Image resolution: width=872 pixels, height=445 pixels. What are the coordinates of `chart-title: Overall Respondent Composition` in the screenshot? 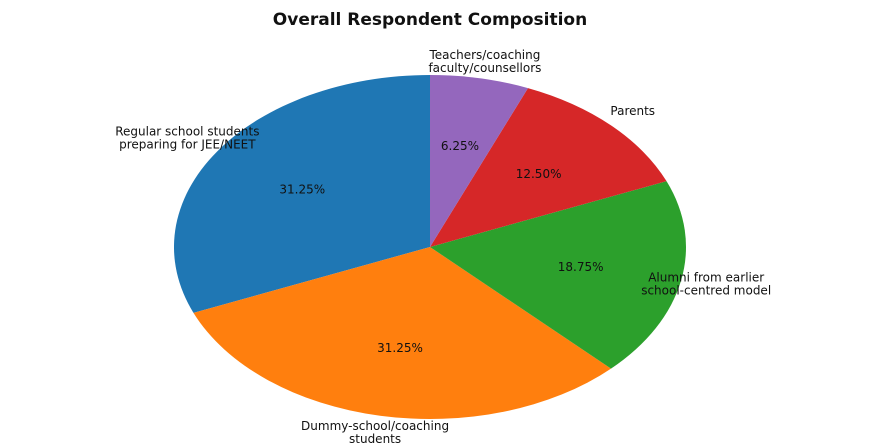 It's located at (430, 20).